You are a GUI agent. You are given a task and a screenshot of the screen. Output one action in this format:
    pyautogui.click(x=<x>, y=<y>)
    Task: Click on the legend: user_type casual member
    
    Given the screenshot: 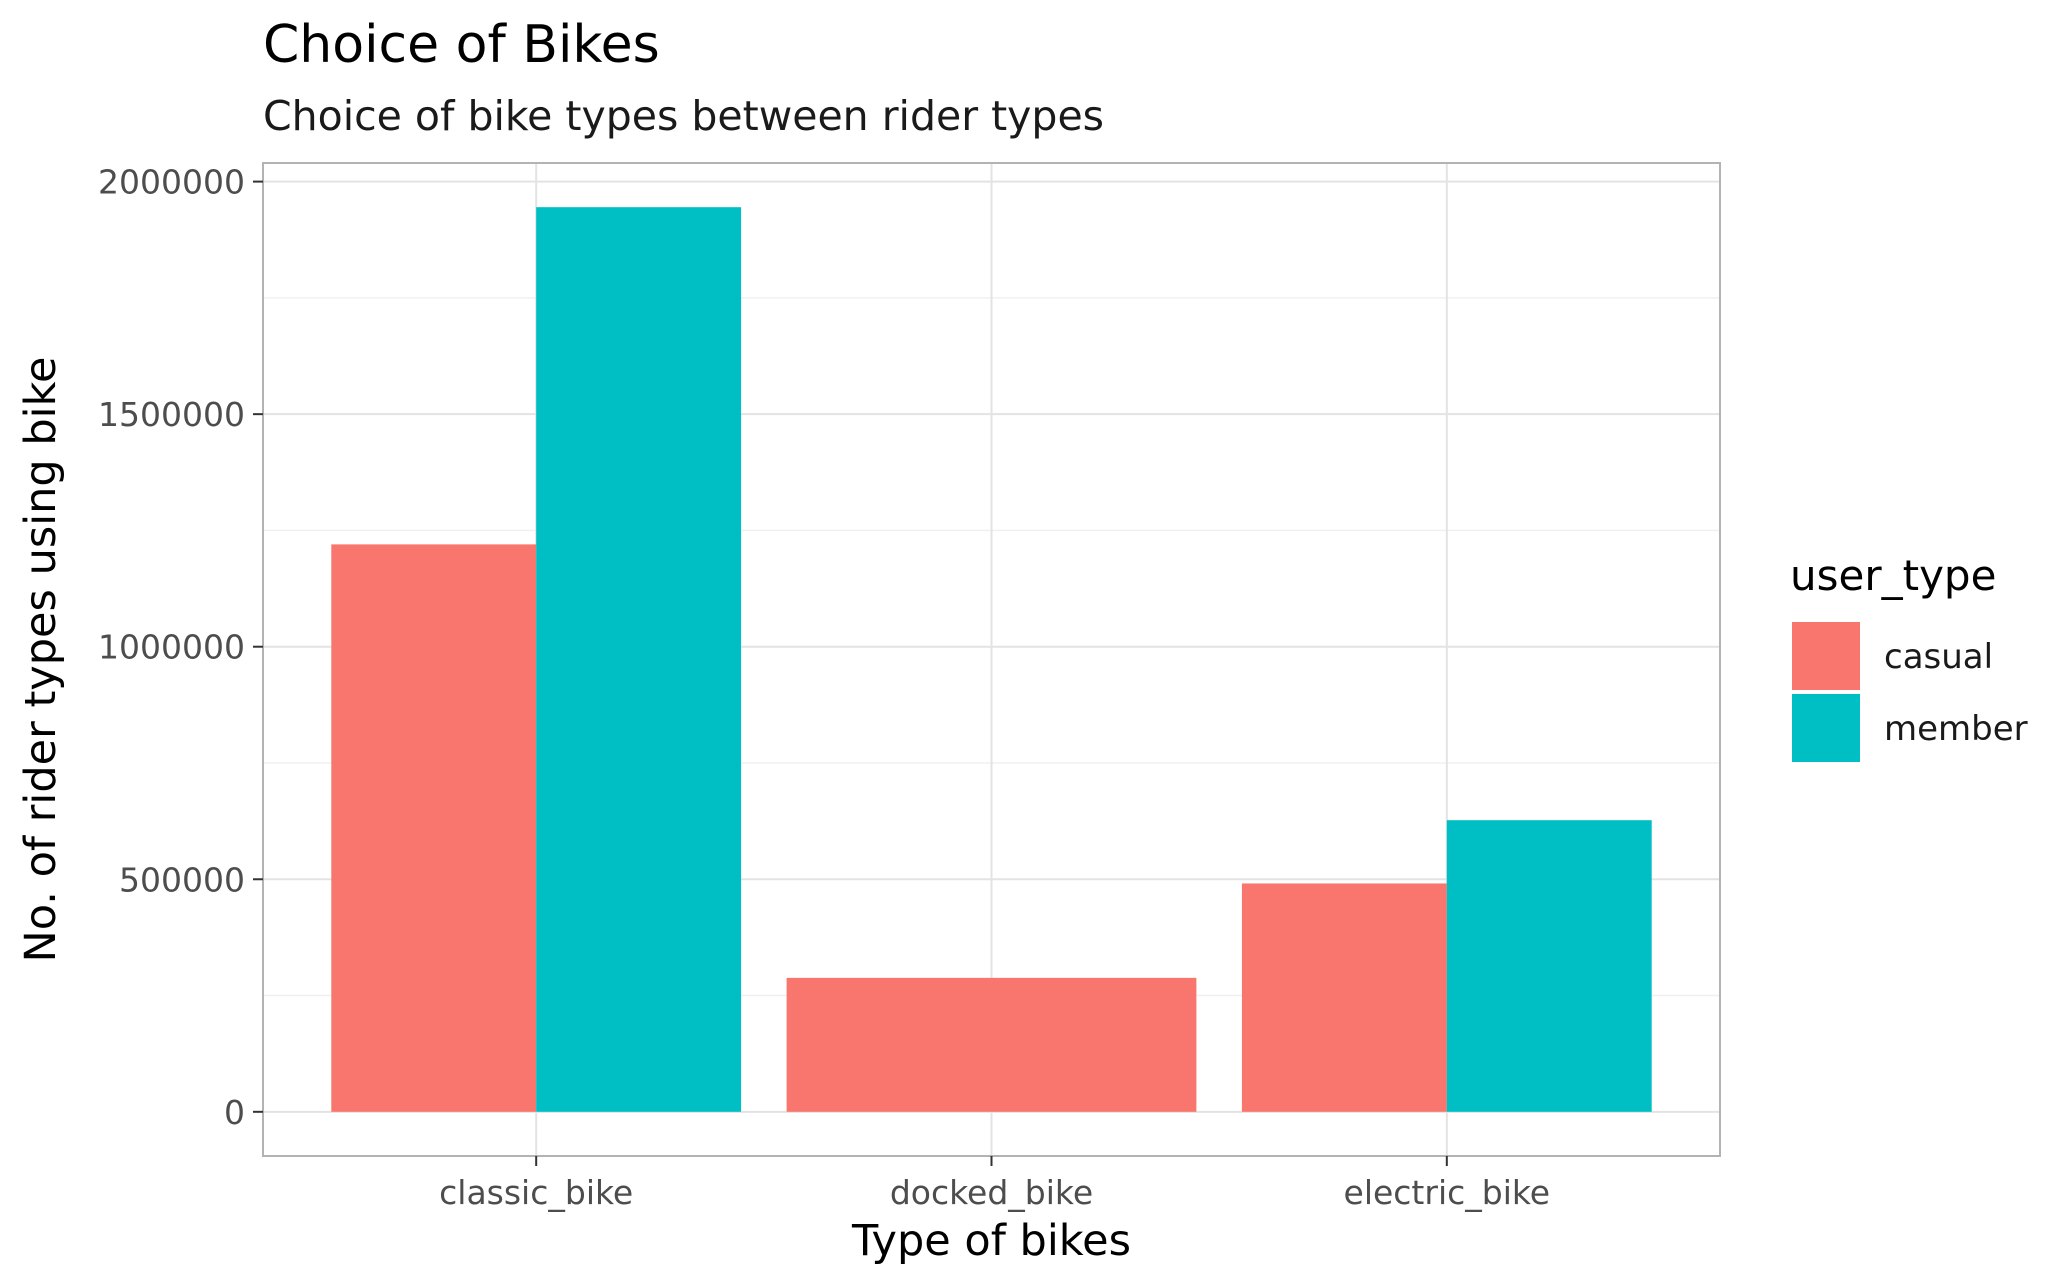 What is the action you would take?
    pyautogui.click(x=1909, y=656)
    